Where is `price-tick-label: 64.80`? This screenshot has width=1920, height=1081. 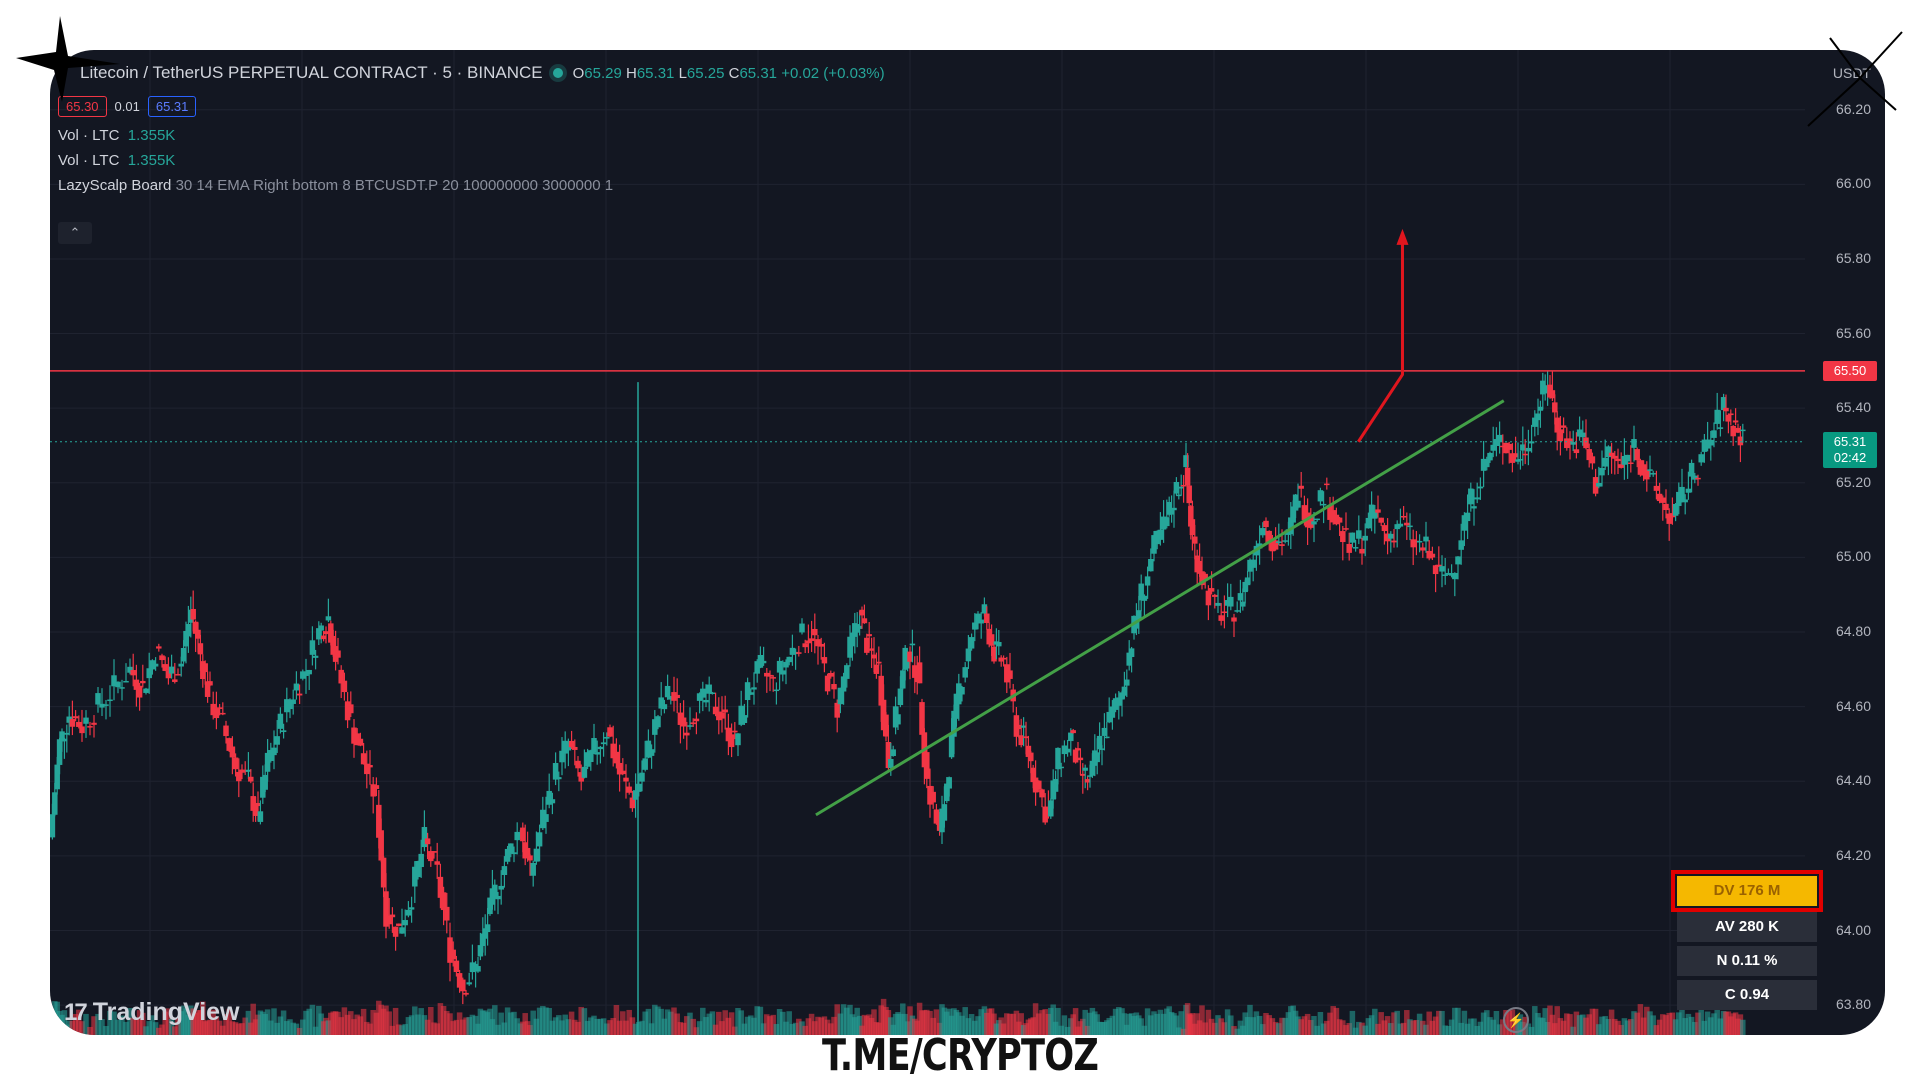
price-tick-label: 64.80 is located at coordinates (1853, 631).